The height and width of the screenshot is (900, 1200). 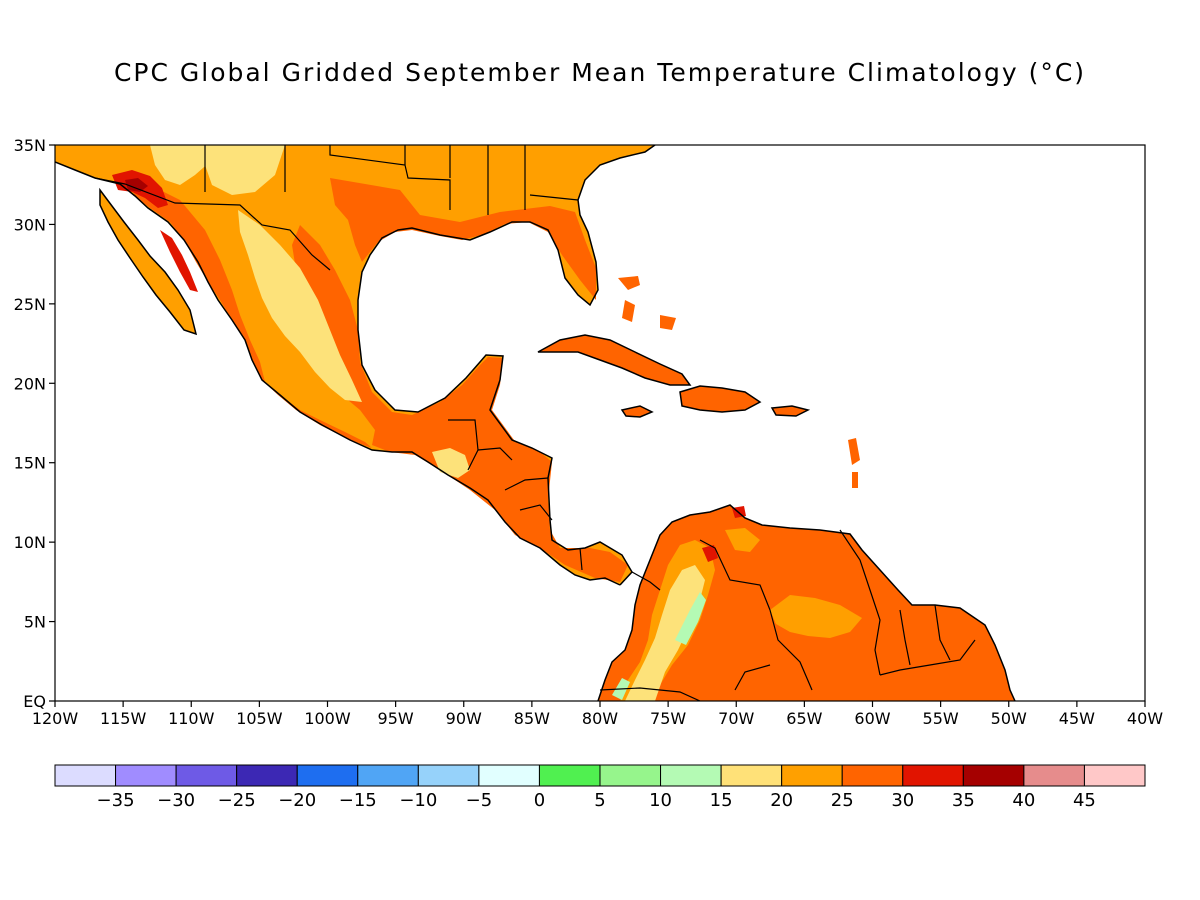 What do you see at coordinates (781, 800) in the screenshot?
I see `colorbar-label: 20` at bounding box center [781, 800].